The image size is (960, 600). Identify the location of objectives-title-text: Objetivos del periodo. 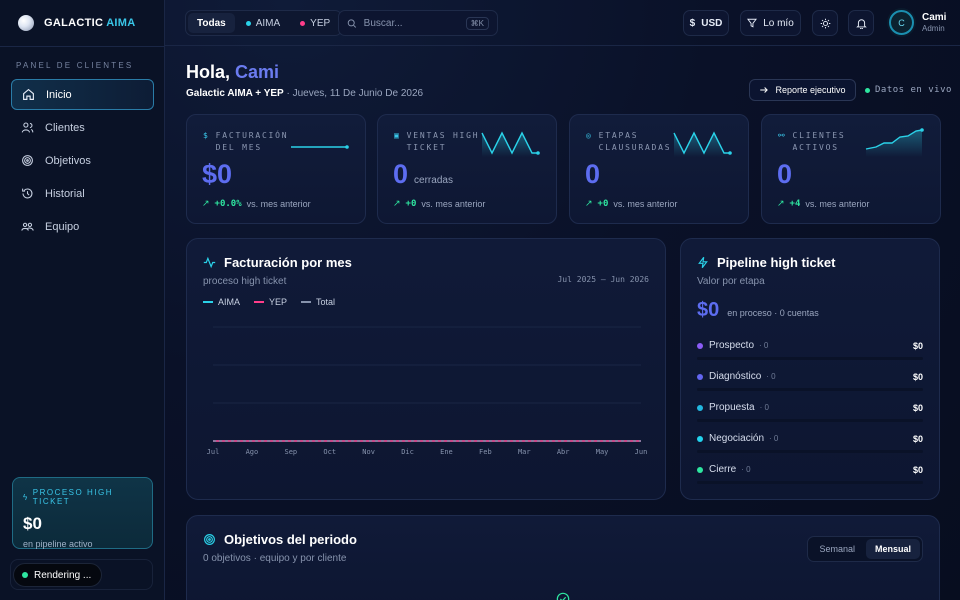
(290, 539).